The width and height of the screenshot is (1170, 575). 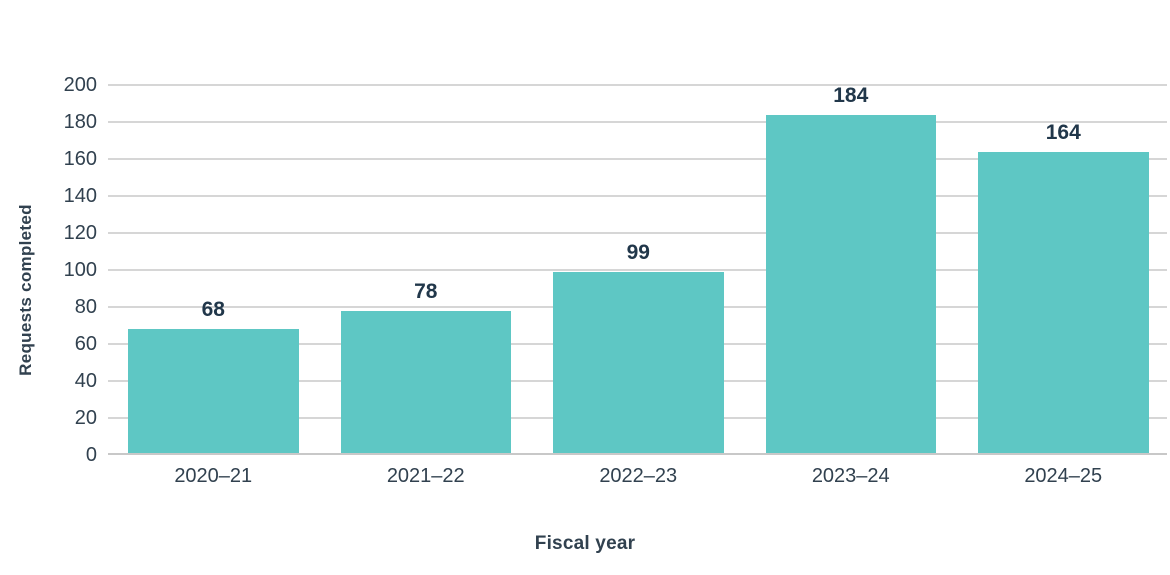 What do you see at coordinates (637, 453) in the screenshot?
I see `x-axis-line` at bounding box center [637, 453].